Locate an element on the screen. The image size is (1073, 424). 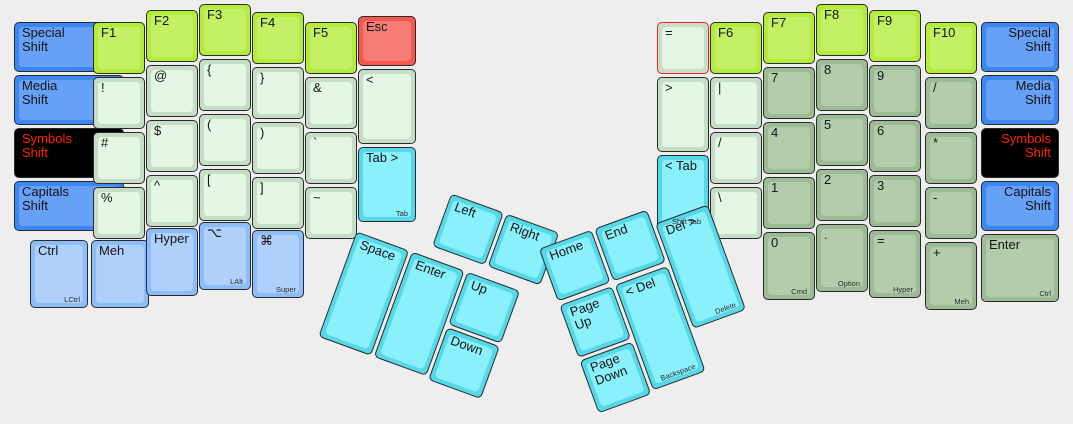
key-f4: F4 is located at coordinates (278, 38).